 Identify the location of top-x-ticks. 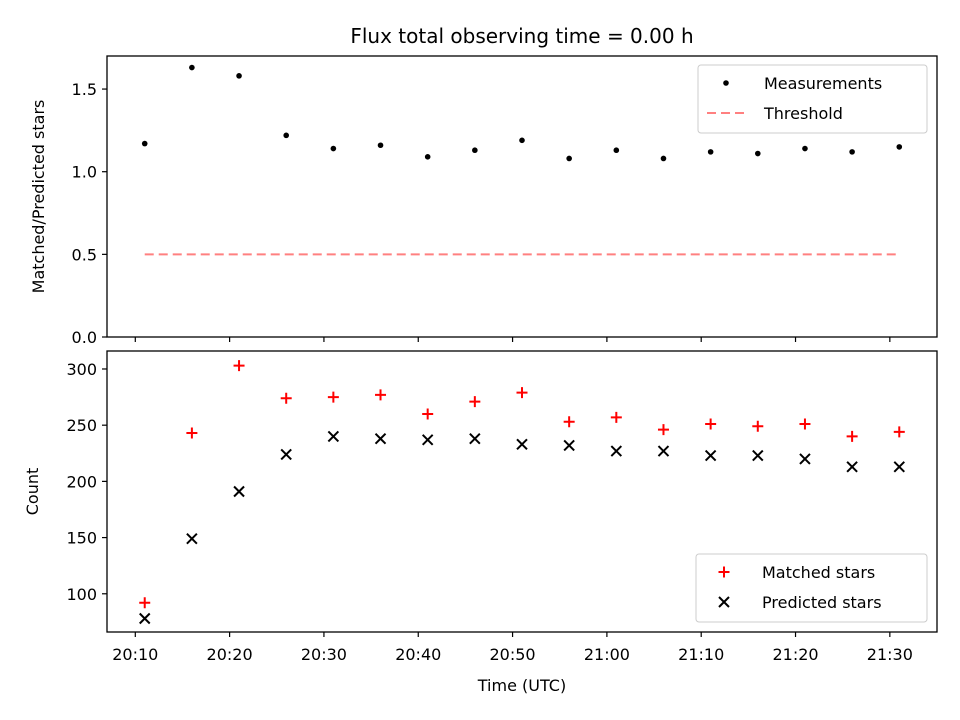
(512, 339).